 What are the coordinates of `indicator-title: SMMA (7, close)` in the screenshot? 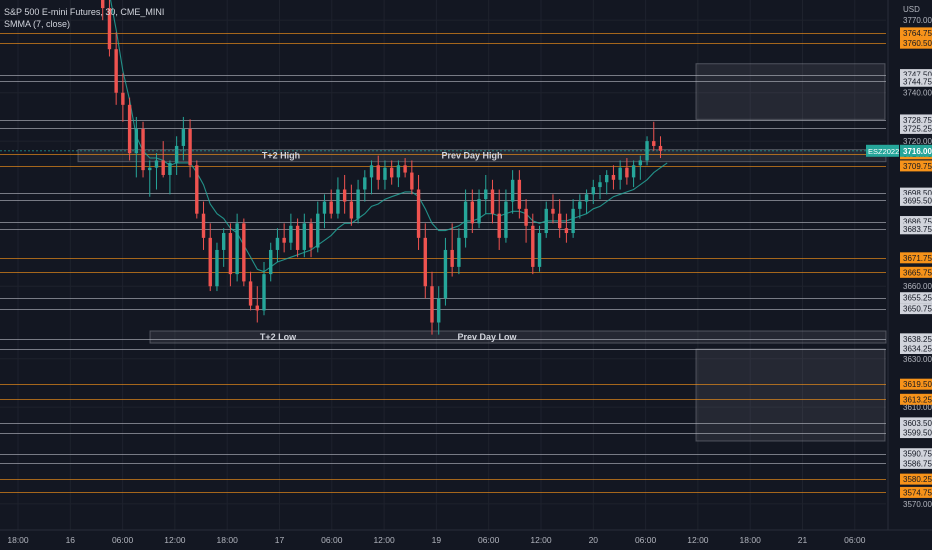 It's located at (37, 24).